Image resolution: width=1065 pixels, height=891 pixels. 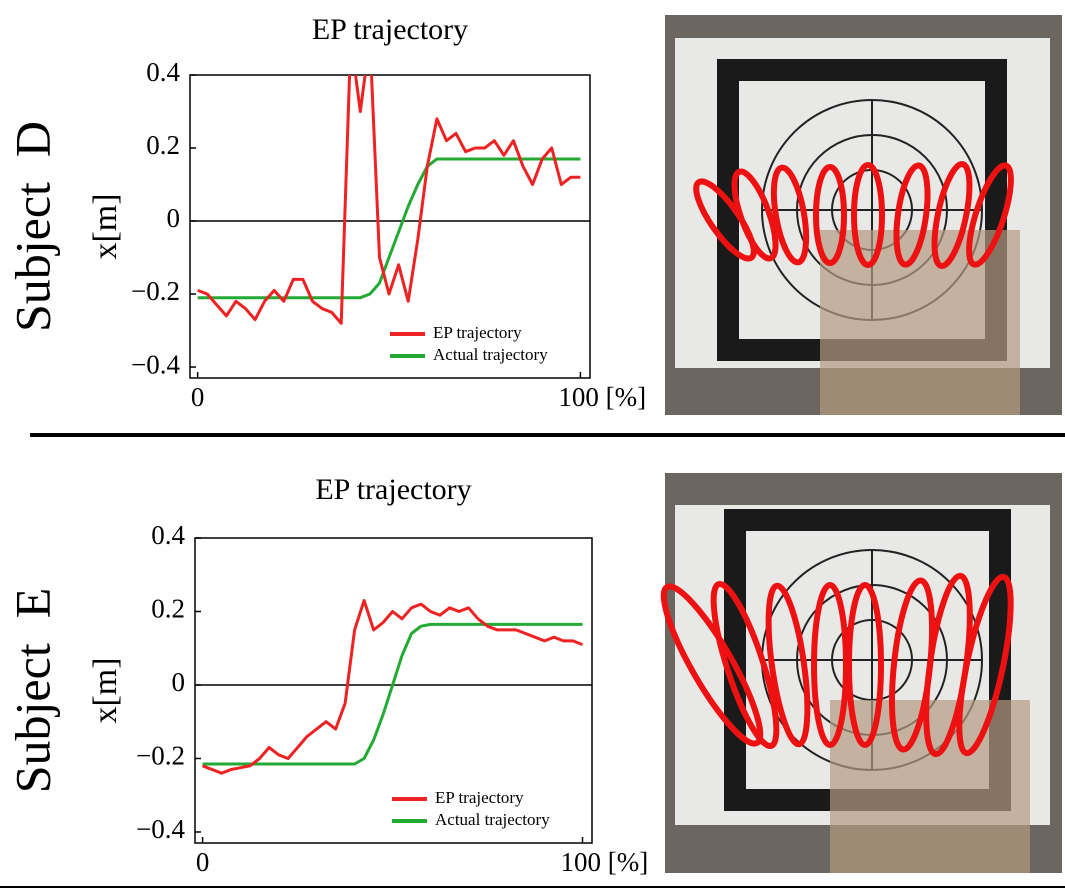 I want to click on row-label: Subject D, so click(x=32, y=226).